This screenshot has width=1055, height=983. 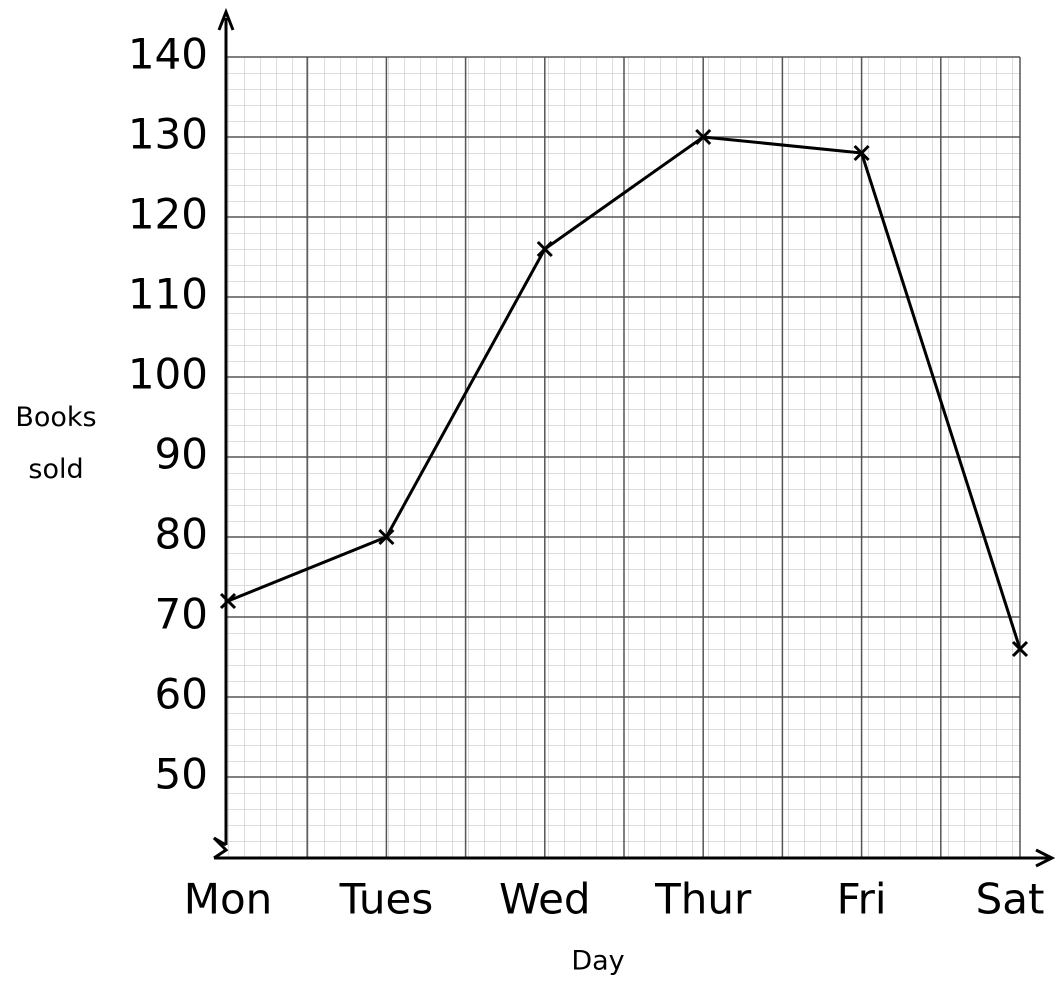 I want to click on y-tick-label: 60, so click(x=181, y=694).